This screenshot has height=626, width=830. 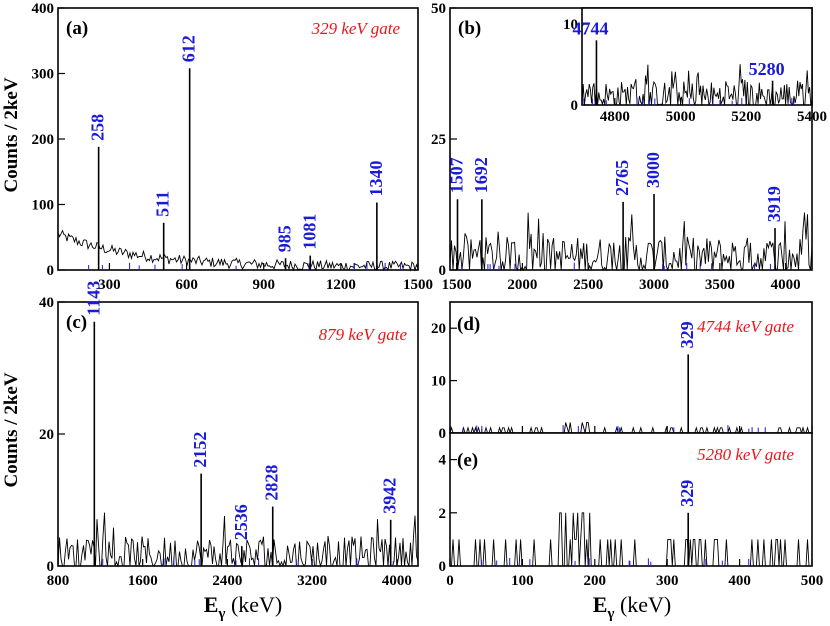 What do you see at coordinates (11, 429) in the screenshot?
I see `y-axis-label-bottom: Counts / 2keV` at bounding box center [11, 429].